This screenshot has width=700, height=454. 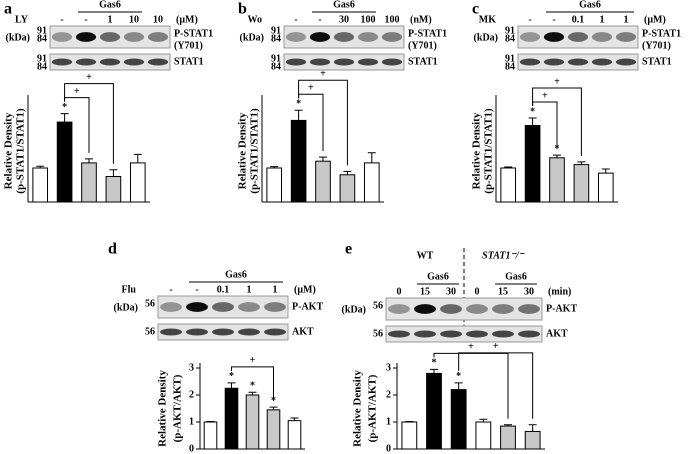 I want to click on treatment-label: Flu, so click(x=129, y=289).